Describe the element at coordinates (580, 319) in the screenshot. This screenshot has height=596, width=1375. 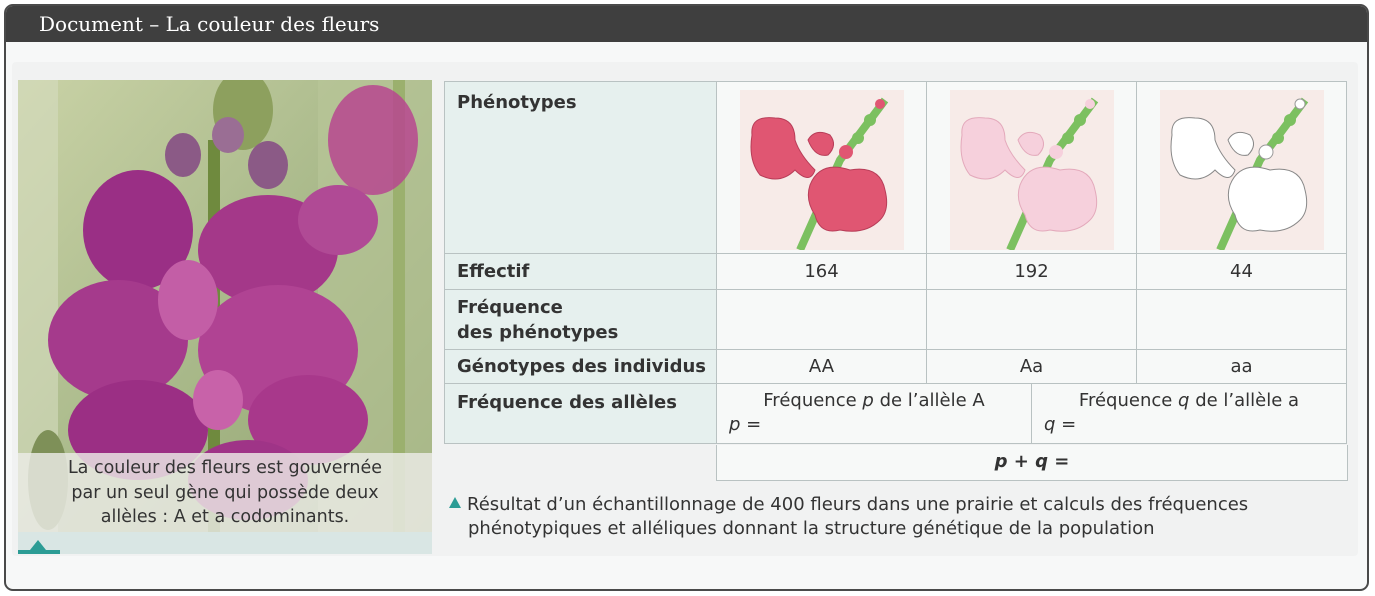
I see `row-label-frequence: Fréquence des phénotypes` at that location.